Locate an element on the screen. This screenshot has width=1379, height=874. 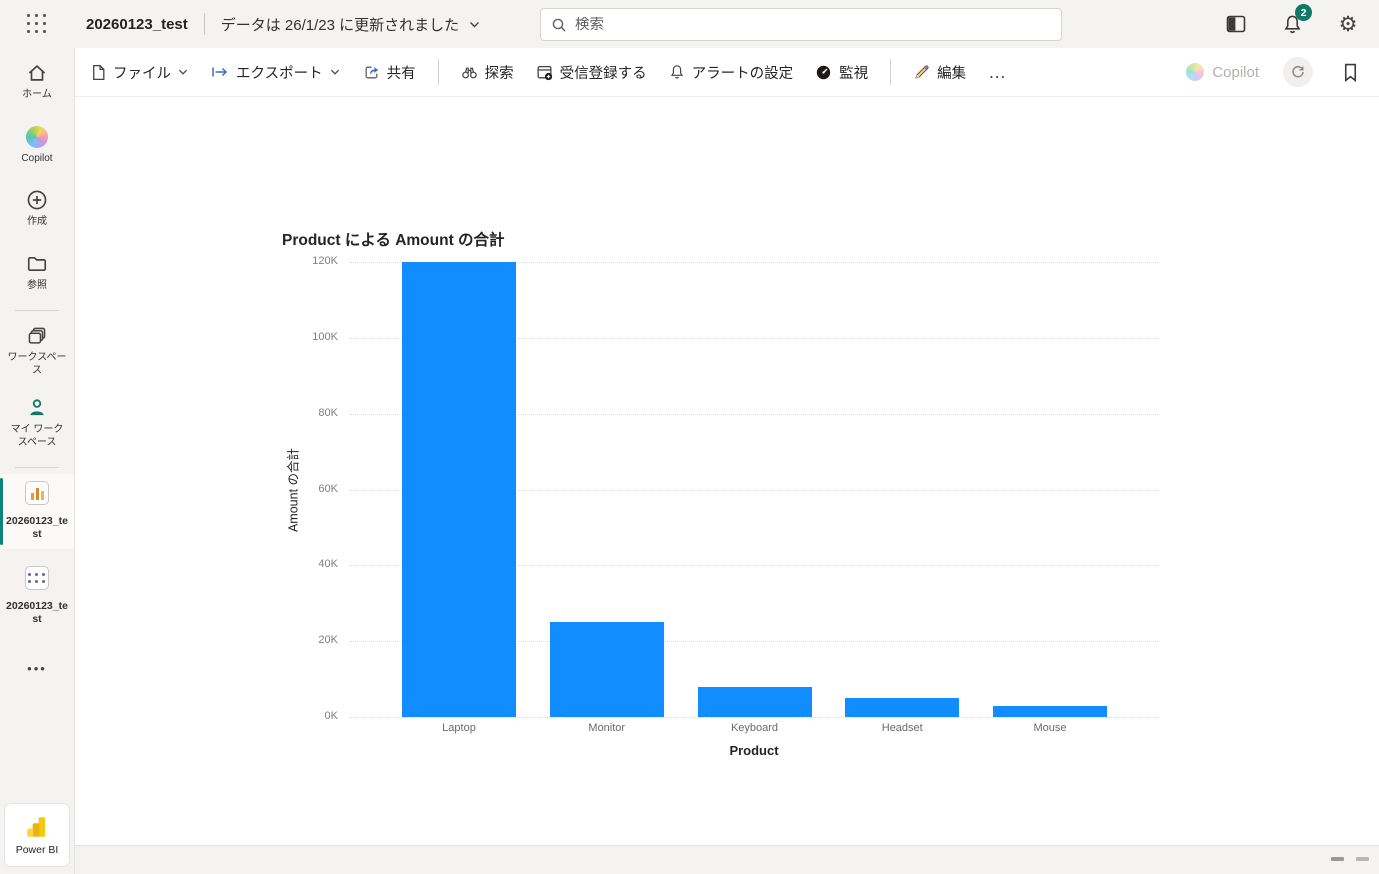
subscribe-icon is located at coordinates (544, 72).